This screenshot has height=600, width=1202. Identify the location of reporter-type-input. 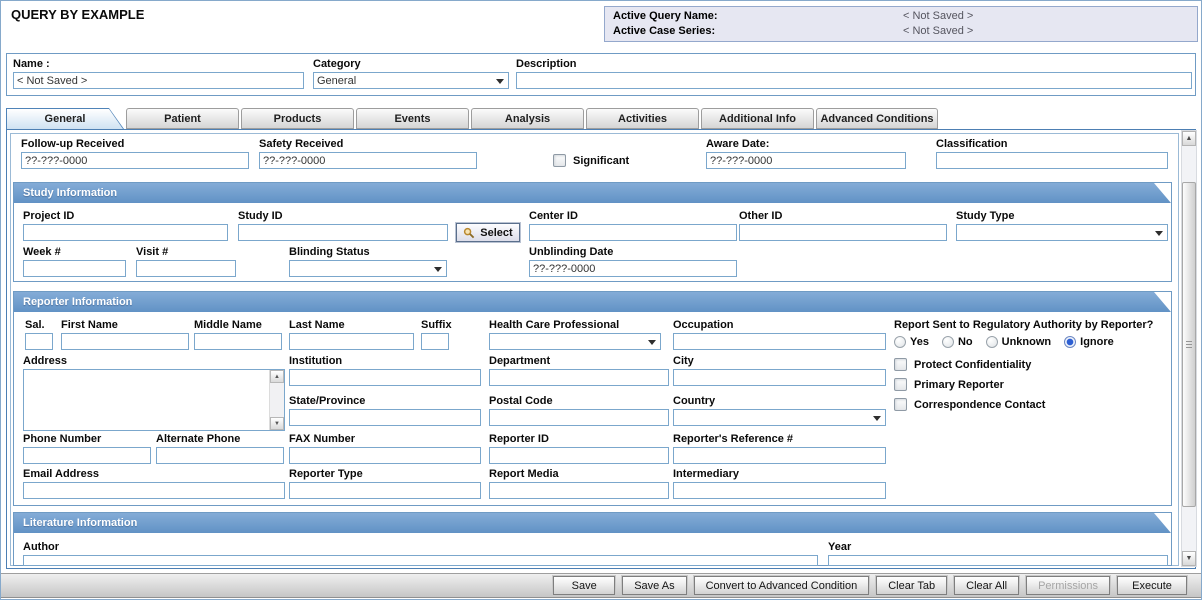
(385, 490).